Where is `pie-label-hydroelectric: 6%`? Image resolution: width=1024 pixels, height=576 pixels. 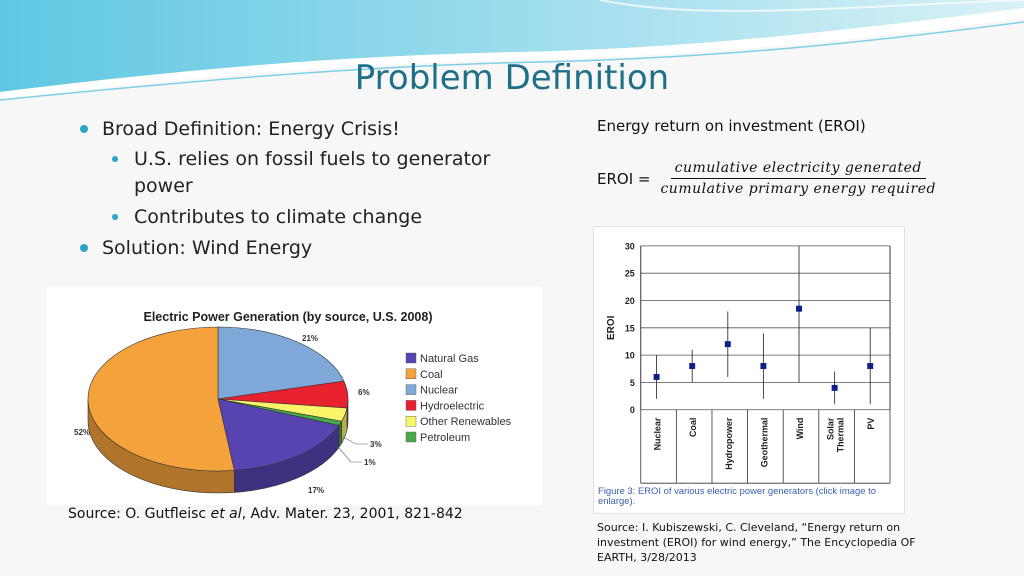 pie-label-hydroelectric: 6% is located at coordinates (364, 392).